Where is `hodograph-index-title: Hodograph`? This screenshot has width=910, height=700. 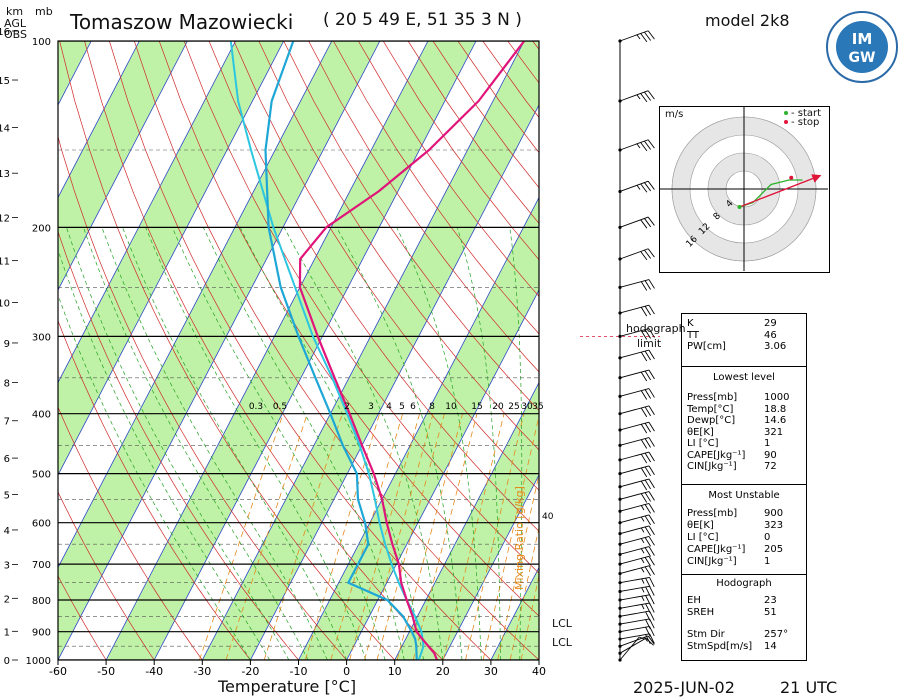 hodograph-index-title: Hodograph is located at coordinates (744, 583).